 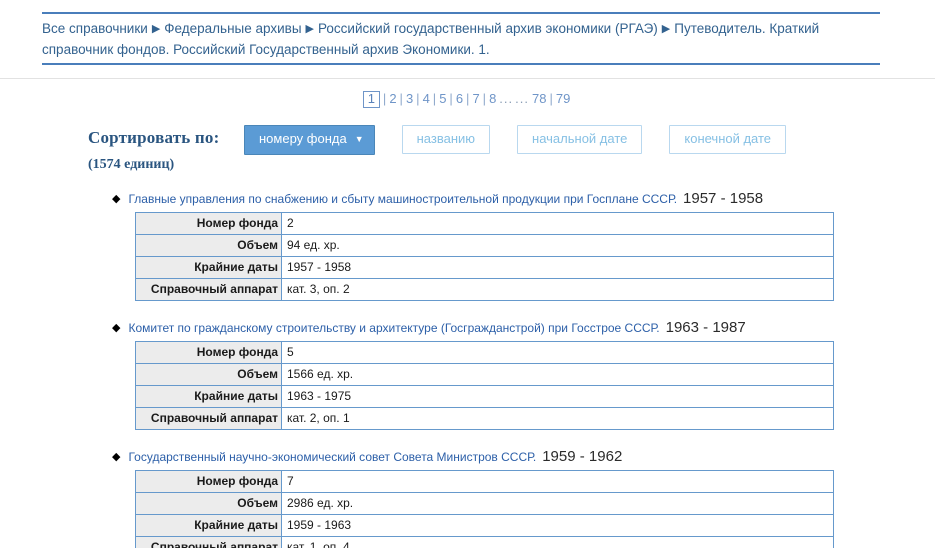 I want to click on row-value-fond-number: 7, so click(x=557, y=481).